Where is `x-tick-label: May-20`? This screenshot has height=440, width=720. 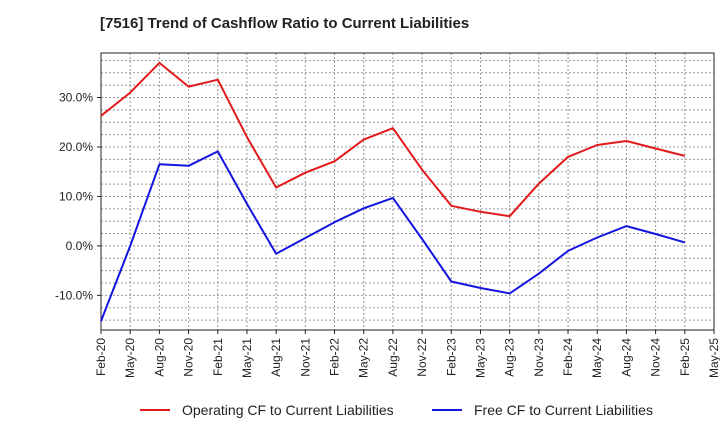
x-tick-label: May-20 is located at coordinates (130, 358).